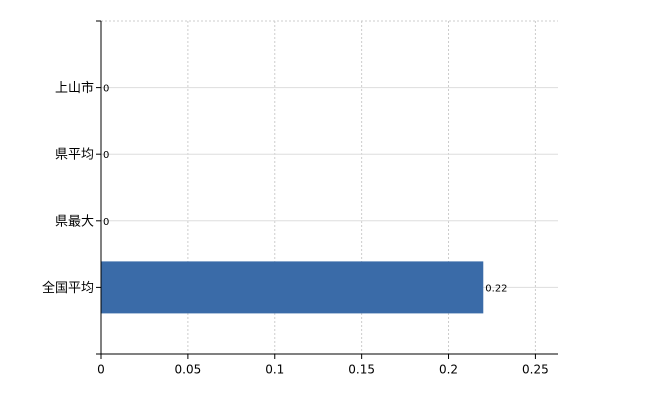  What do you see at coordinates (274, 370) in the screenshot?
I see `x-tick-label: 0.1` at bounding box center [274, 370].